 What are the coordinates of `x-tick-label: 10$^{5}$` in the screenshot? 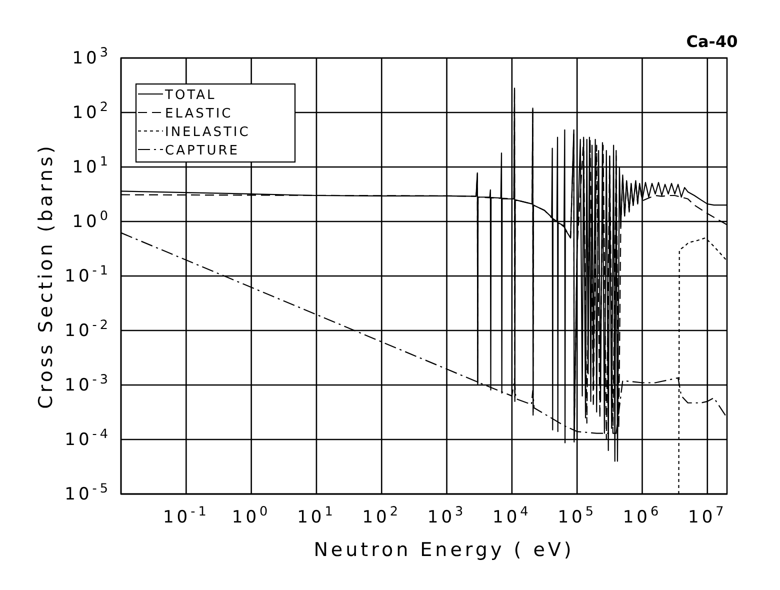 It's located at (577, 516).